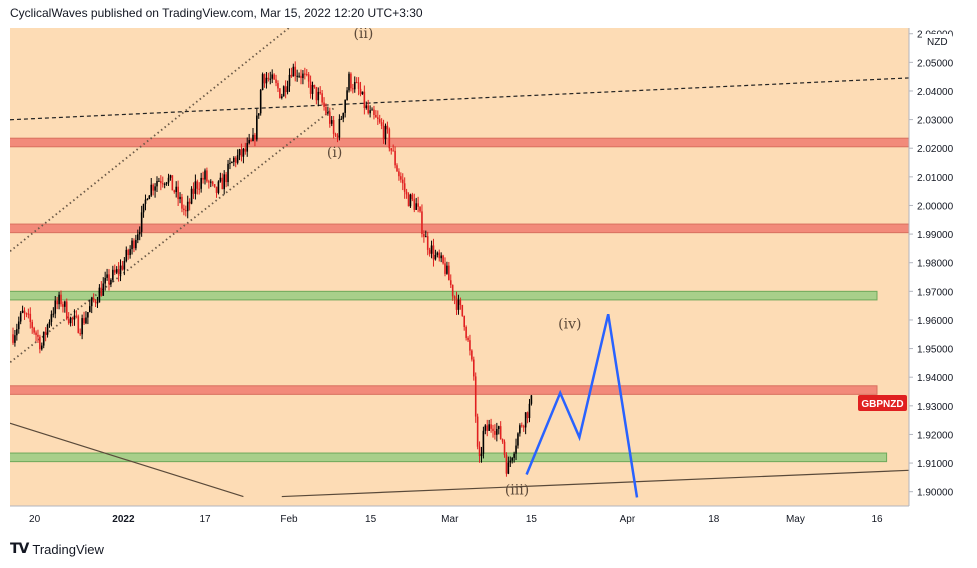 The height and width of the screenshot is (568, 977). Describe the element at coordinates (517, 491) in the screenshot. I see `wave-label: (iii)` at that location.